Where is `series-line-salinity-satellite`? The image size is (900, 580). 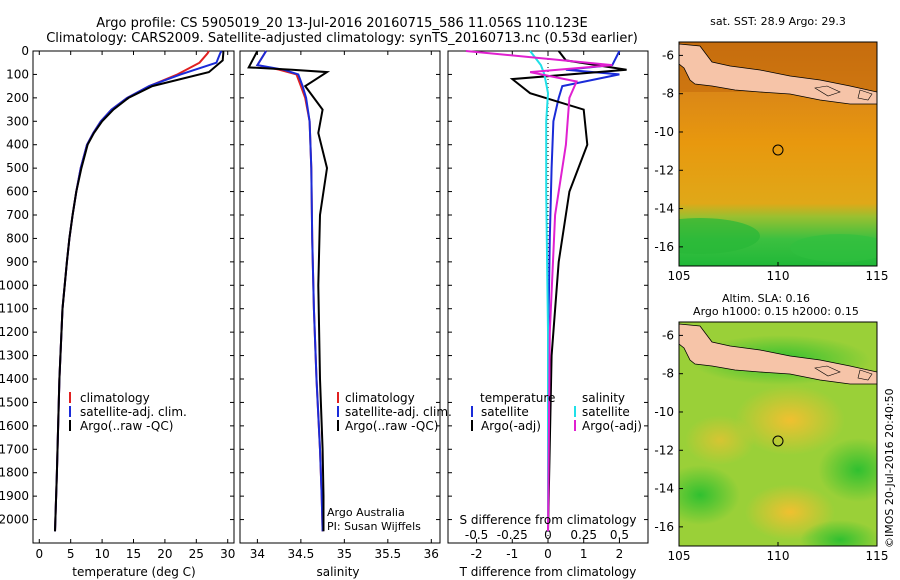
series-line-salinity-satellite is located at coordinates (539, 291).